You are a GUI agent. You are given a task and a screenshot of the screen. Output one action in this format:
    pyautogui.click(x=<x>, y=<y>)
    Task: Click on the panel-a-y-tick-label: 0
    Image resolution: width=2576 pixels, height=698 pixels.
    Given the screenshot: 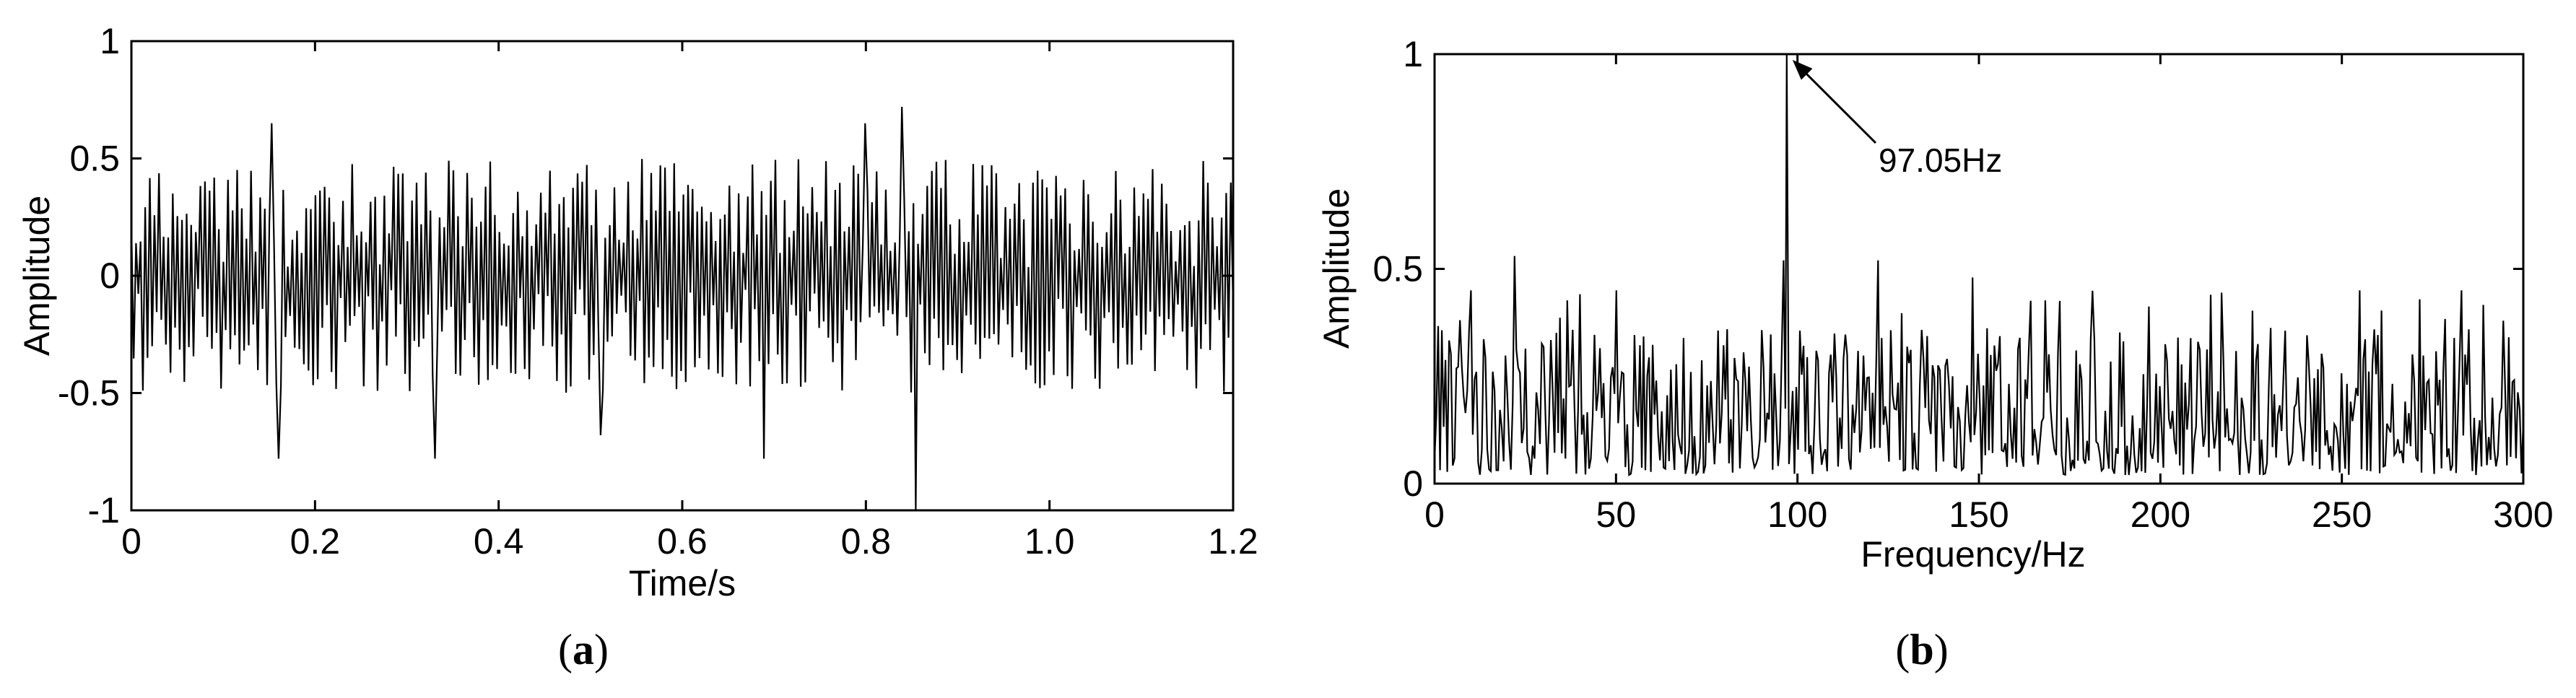 What is the action you would take?
    pyautogui.click(x=110, y=276)
    